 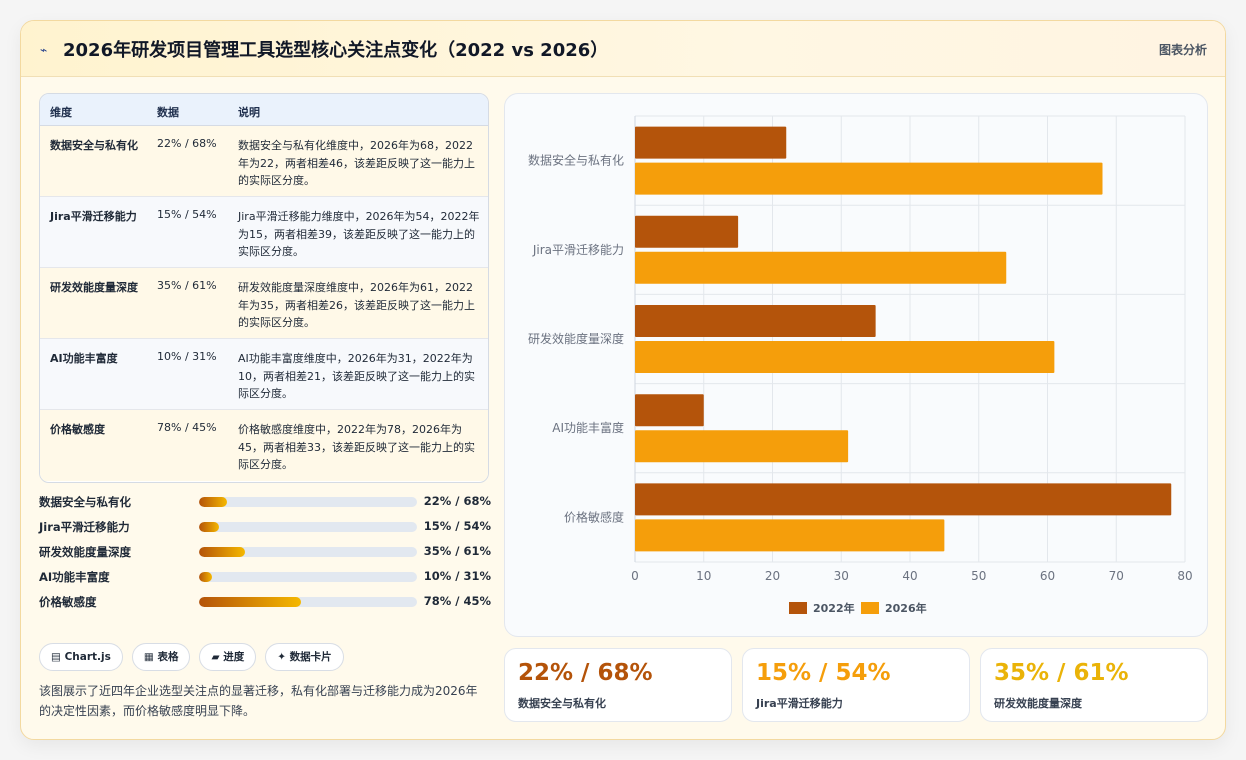 I want to click on column-header-description: 说明, so click(x=249, y=112).